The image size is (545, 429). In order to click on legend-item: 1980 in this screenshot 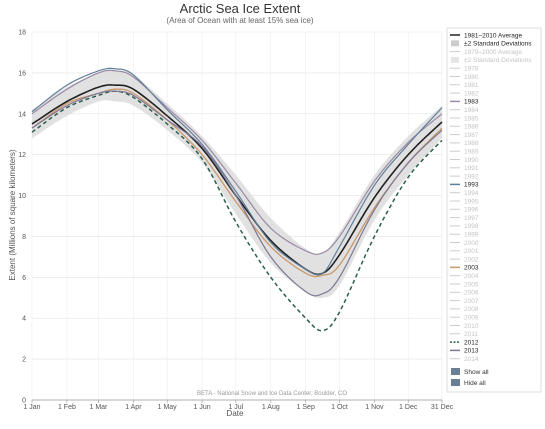, I will do `click(464, 77)`.